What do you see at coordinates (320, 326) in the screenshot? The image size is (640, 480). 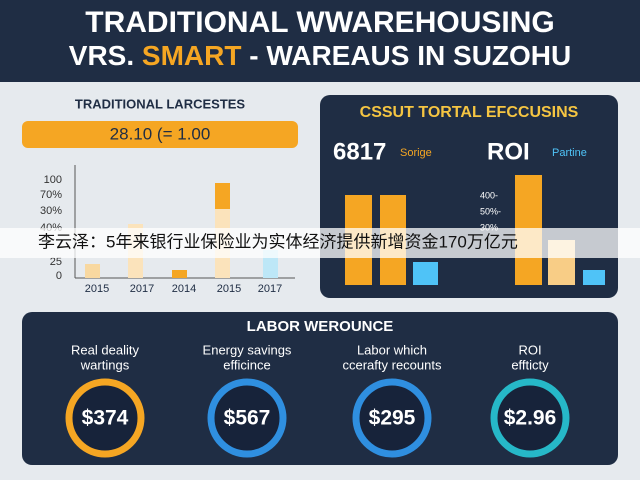 I see `panel-title: LABOR WEROUNCE` at bounding box center [320, 326].